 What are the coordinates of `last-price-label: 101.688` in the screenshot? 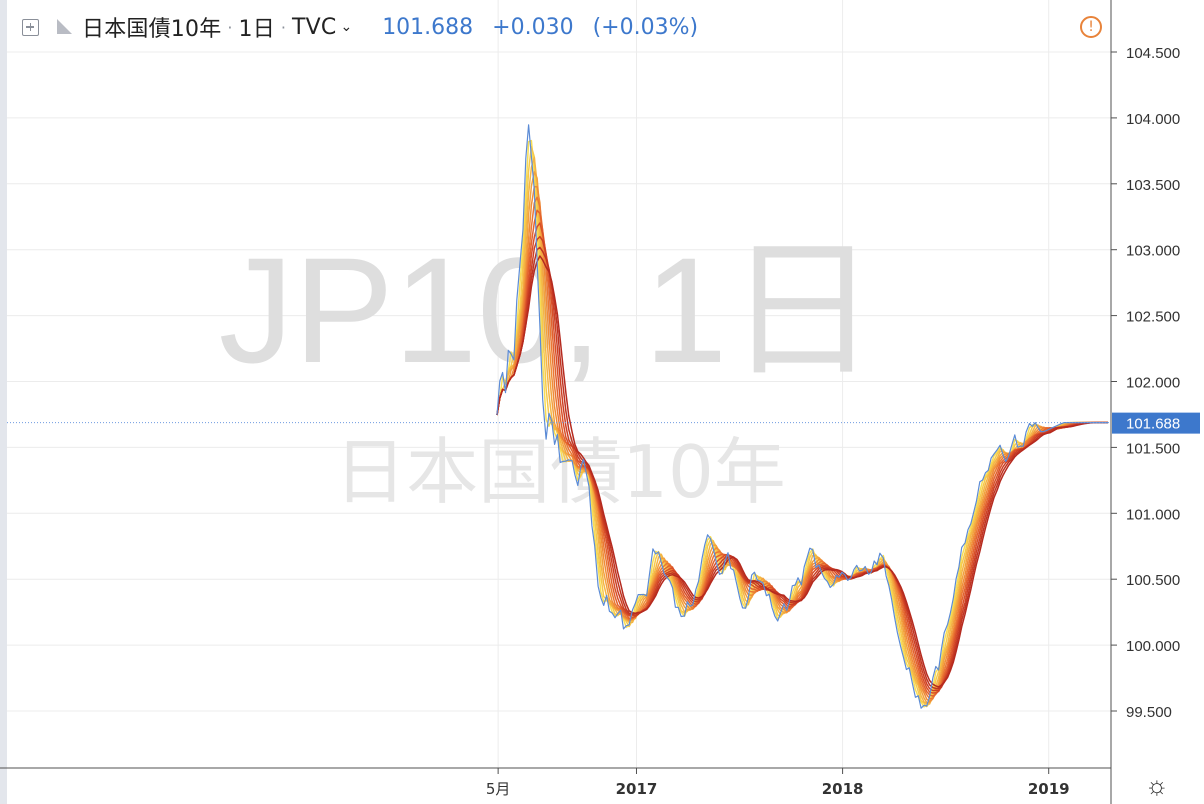 It's located at (1153, 424).